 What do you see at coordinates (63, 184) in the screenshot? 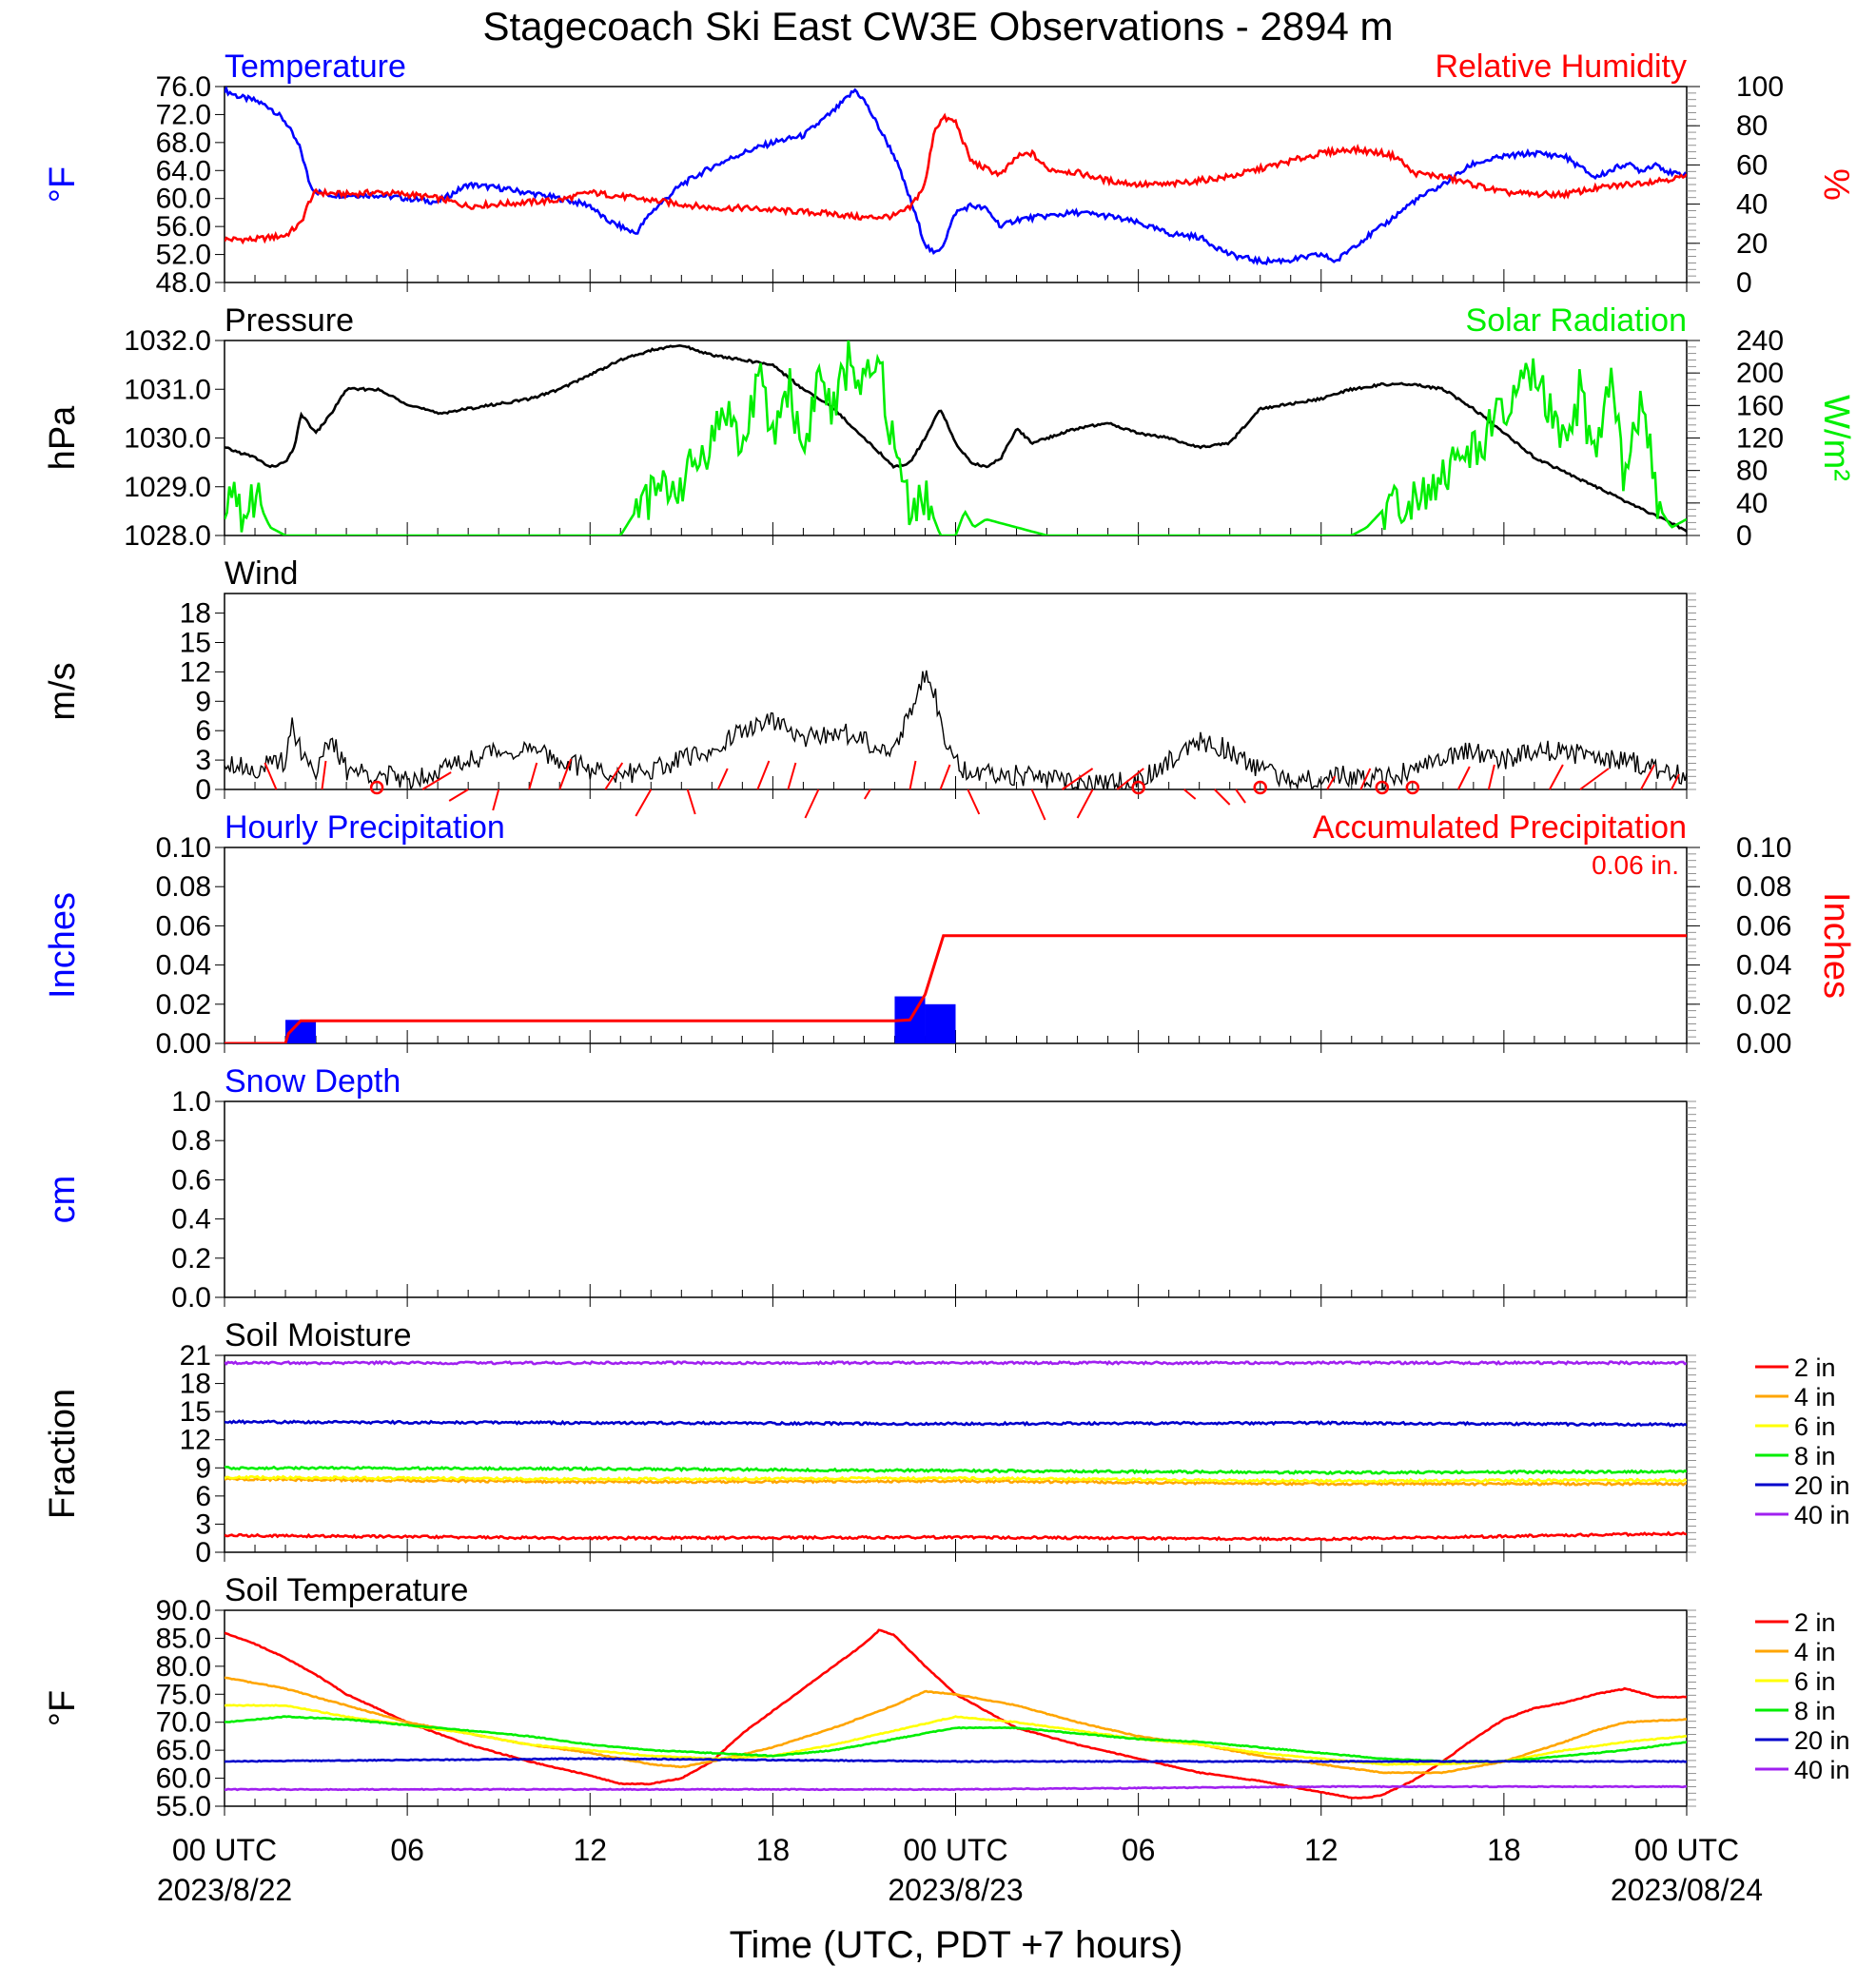
I see `y-axis-label-left: °F` at bounding box center [63, 184].